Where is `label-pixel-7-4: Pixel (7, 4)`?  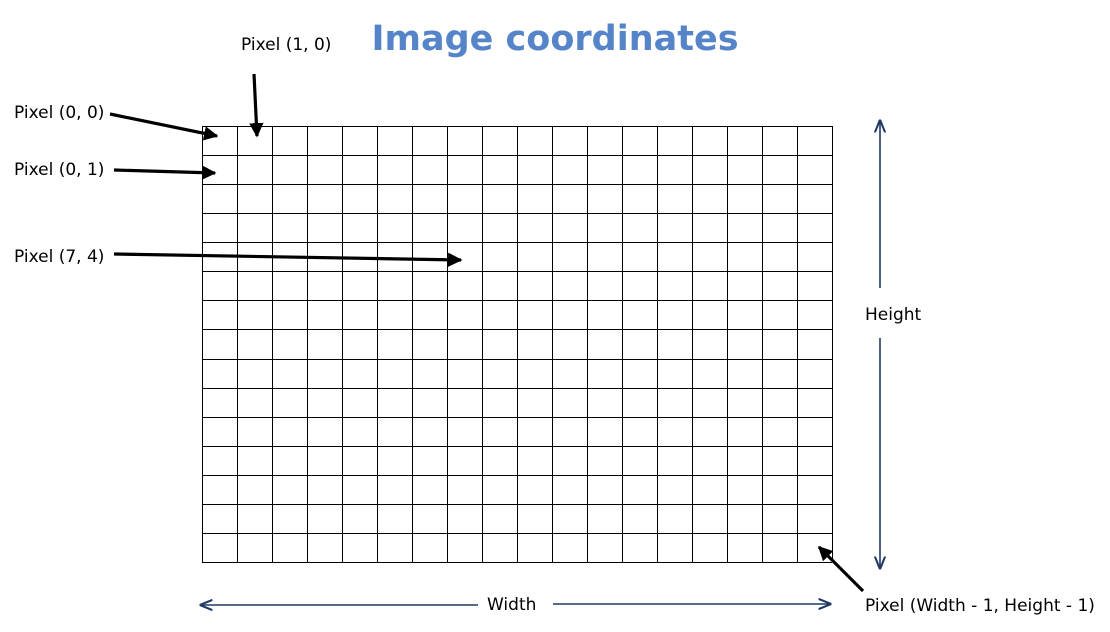 label-pixel-7-4: Pixel (7, 4) is located at coordinates (59, 257).